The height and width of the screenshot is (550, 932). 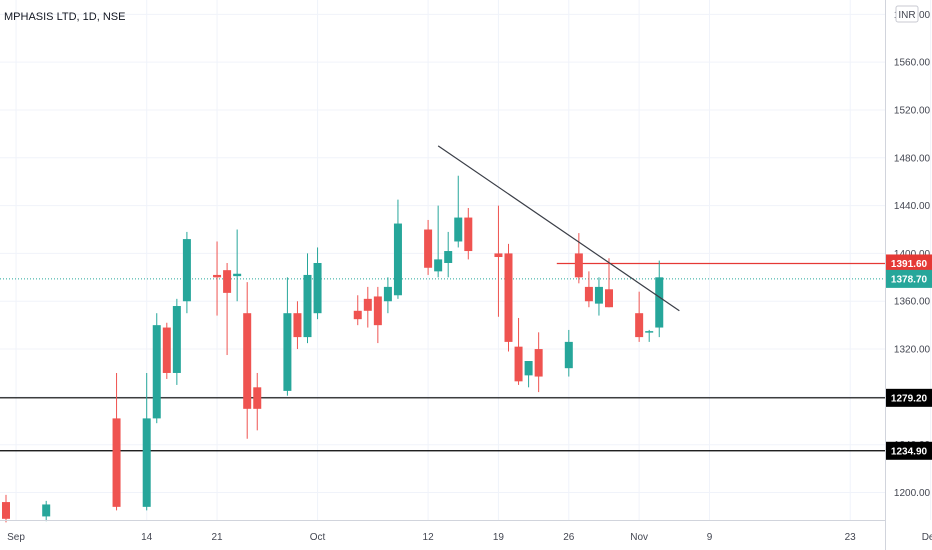 What do you see at coordinates (912, 206) in the screenshot?
I see `y-tick-label: 1440.00` at bounding box center [912, 206].